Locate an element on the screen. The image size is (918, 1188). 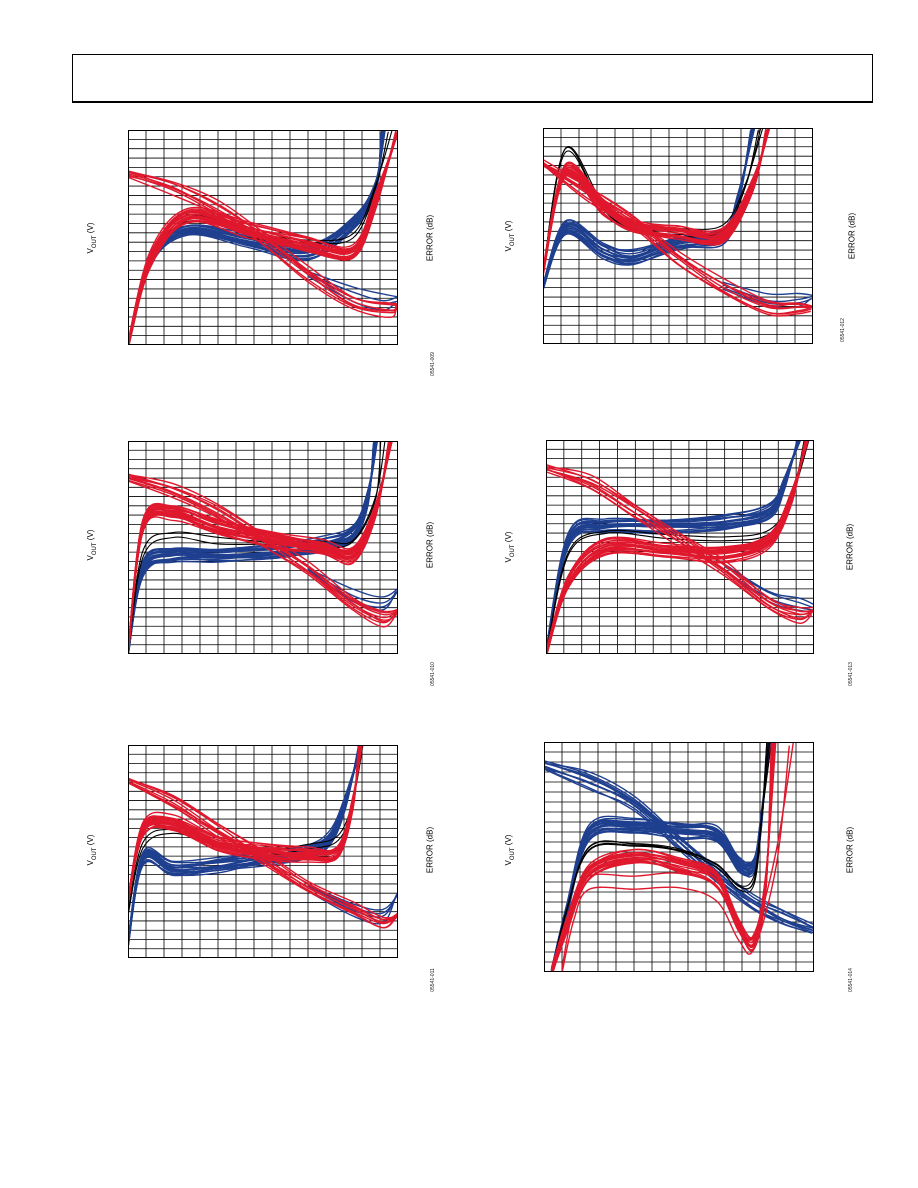
figure-id: 05541-011 is located at coordinates (433, 980).